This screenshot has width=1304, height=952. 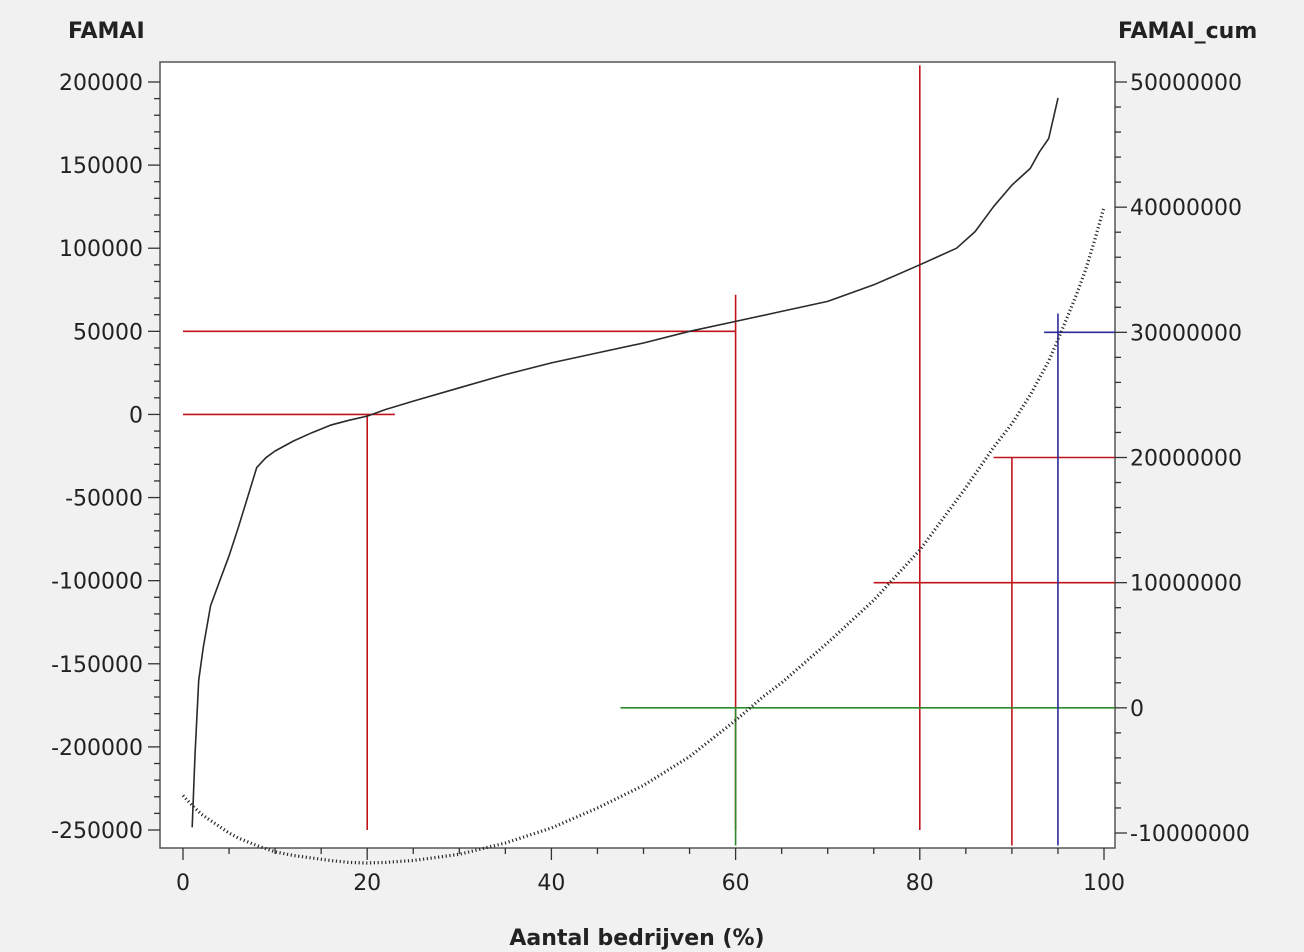 What do you see at coordinates (136, 415) in the screenshot?
I see `y-left-tick-label-4: 0` at bounding box center [136, 415].